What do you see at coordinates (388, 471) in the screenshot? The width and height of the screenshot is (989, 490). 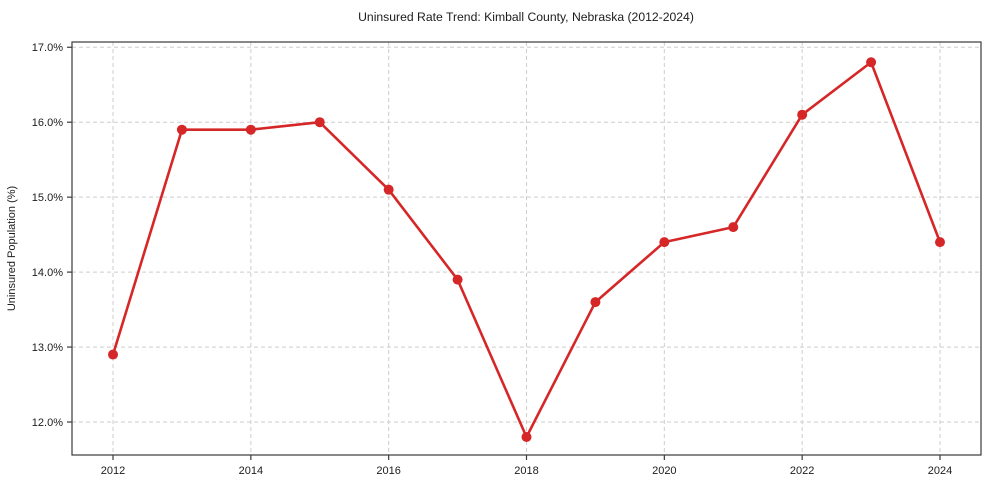 I see `x-tick-label: 2016` at bounding box center [388, 471].